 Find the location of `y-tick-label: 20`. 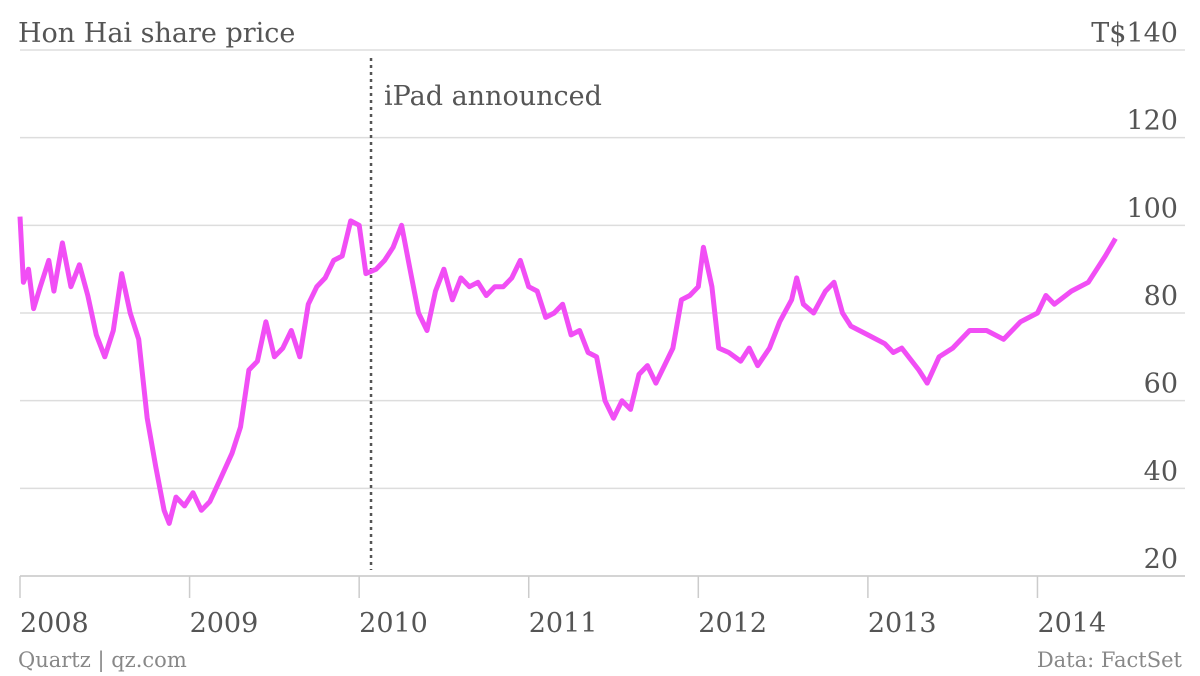

y-tick-label: 20 is located at coordinates (1161, 559).